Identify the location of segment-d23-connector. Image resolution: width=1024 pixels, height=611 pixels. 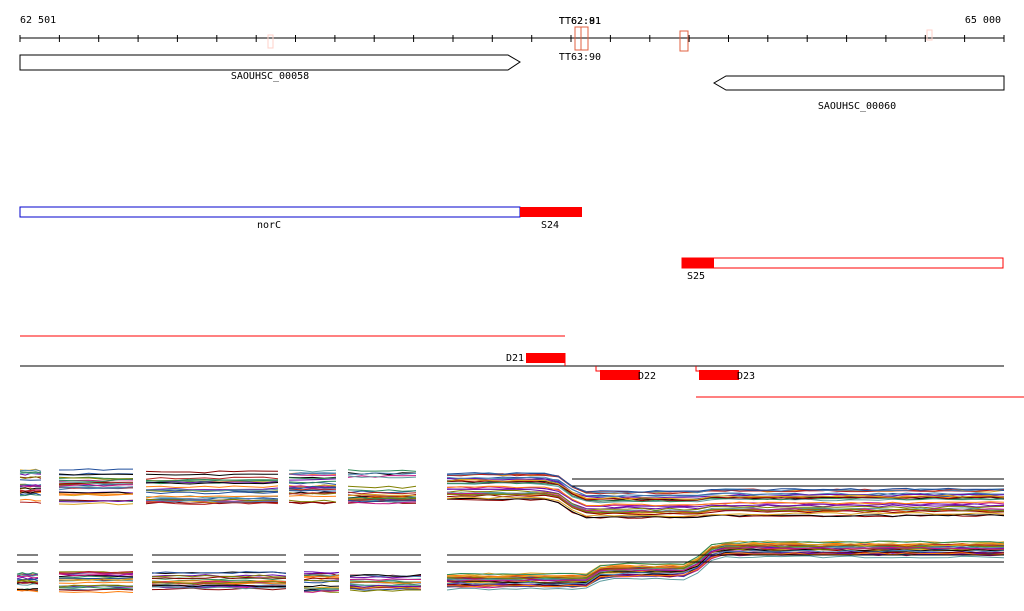
(697, 369).